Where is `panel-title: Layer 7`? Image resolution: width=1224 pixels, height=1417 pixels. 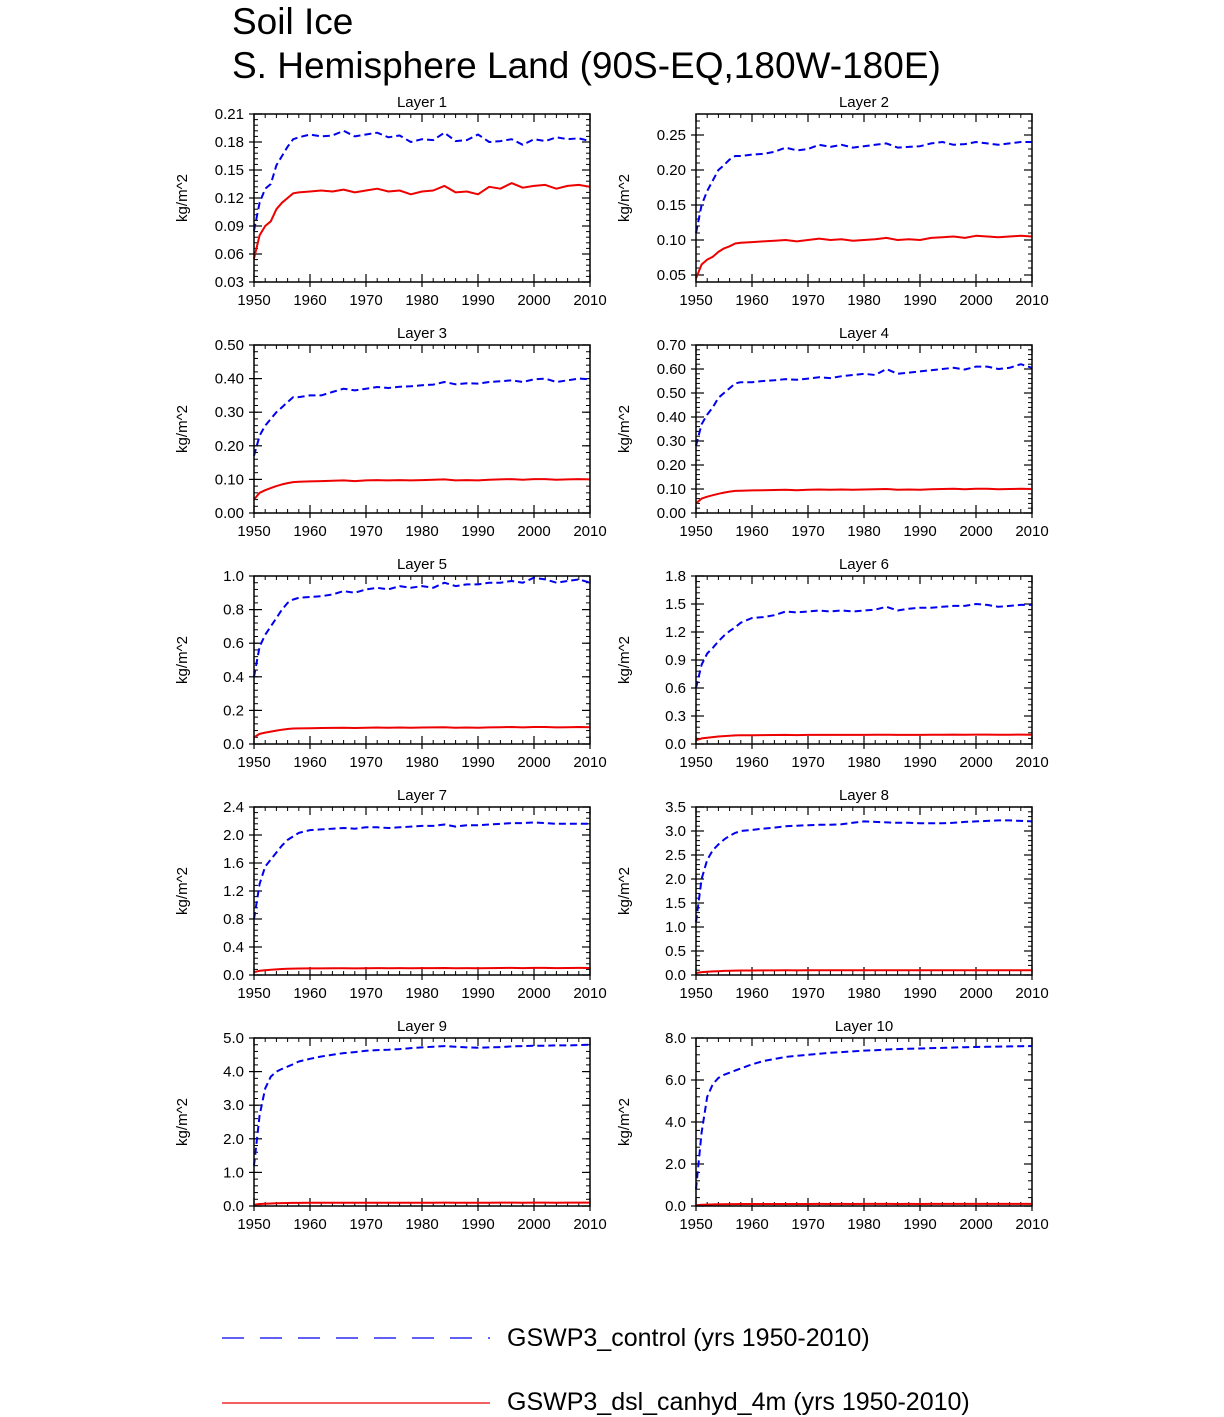
panel-title: Layer 7 is located at coordinates (422, 795).